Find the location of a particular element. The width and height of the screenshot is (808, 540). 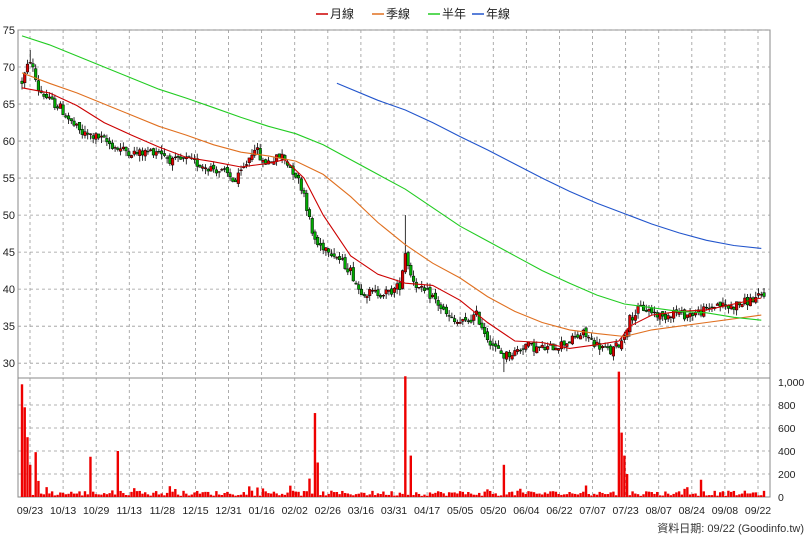

x-tick-label: 12/15 is located at coordinates (195, 511).